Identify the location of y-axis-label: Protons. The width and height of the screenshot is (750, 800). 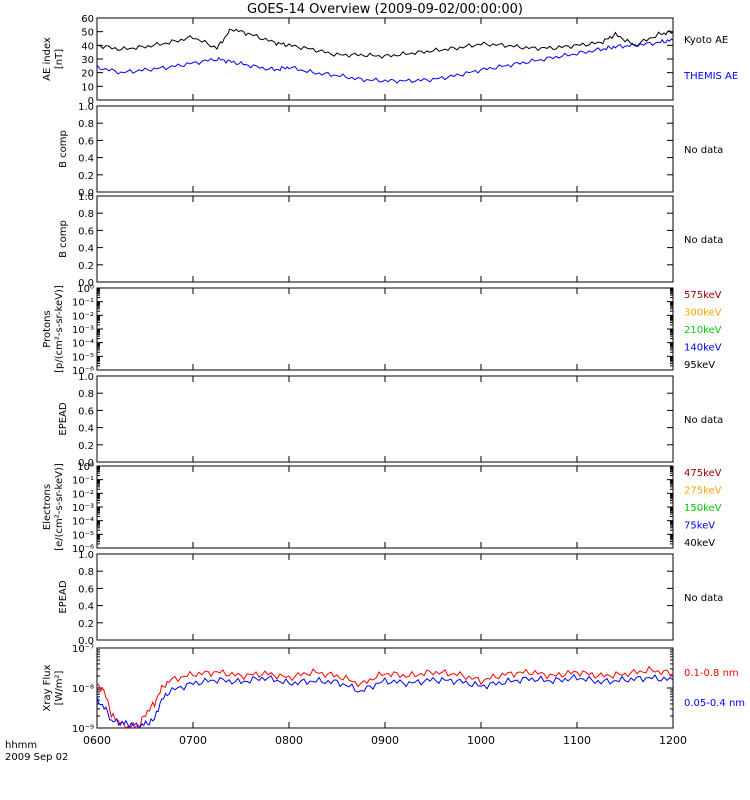
(47, 328).